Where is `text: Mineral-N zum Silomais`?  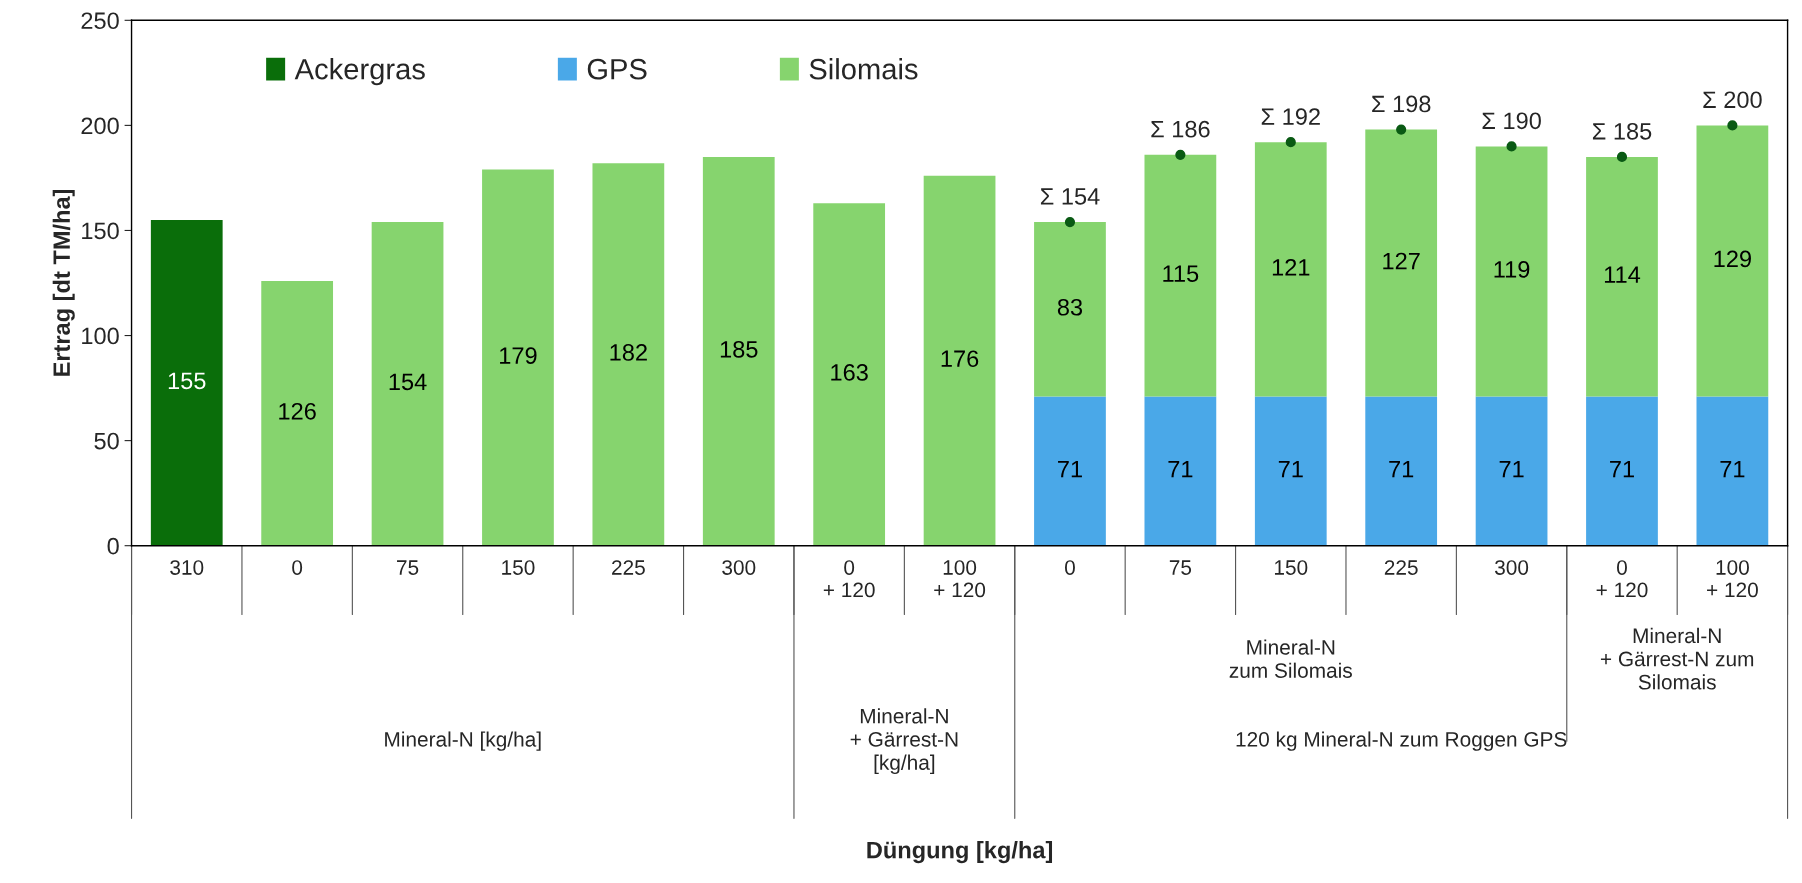
text: Mineral-N zum Silomais is located at coordinates (1290, 658).